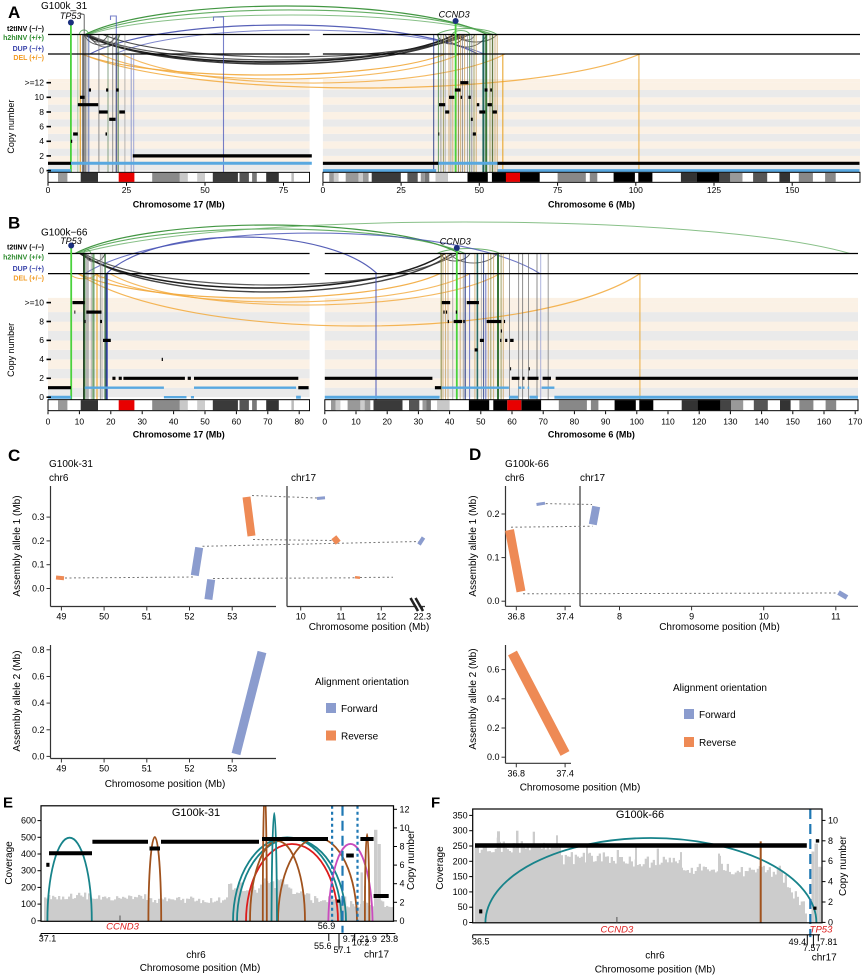 This screenshot has height=980, width=865. What do you see at coordinates (14, 455) in the screenshot?
I see `svg-text: C` at bounding box center [14, 455].